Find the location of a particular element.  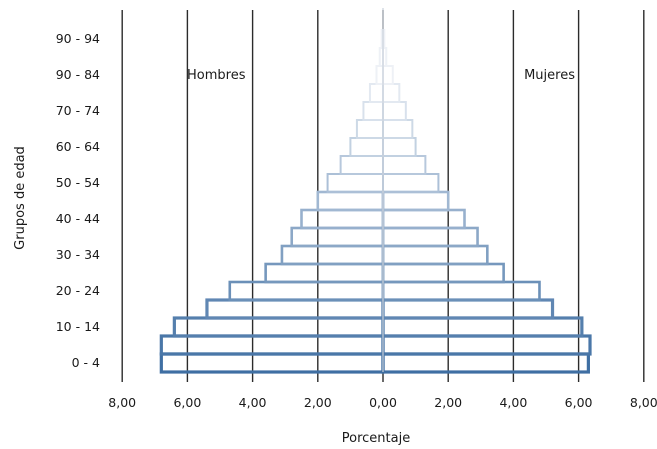

y-tick-label-0: 0 - 4 is located at coordinates (86, 362).